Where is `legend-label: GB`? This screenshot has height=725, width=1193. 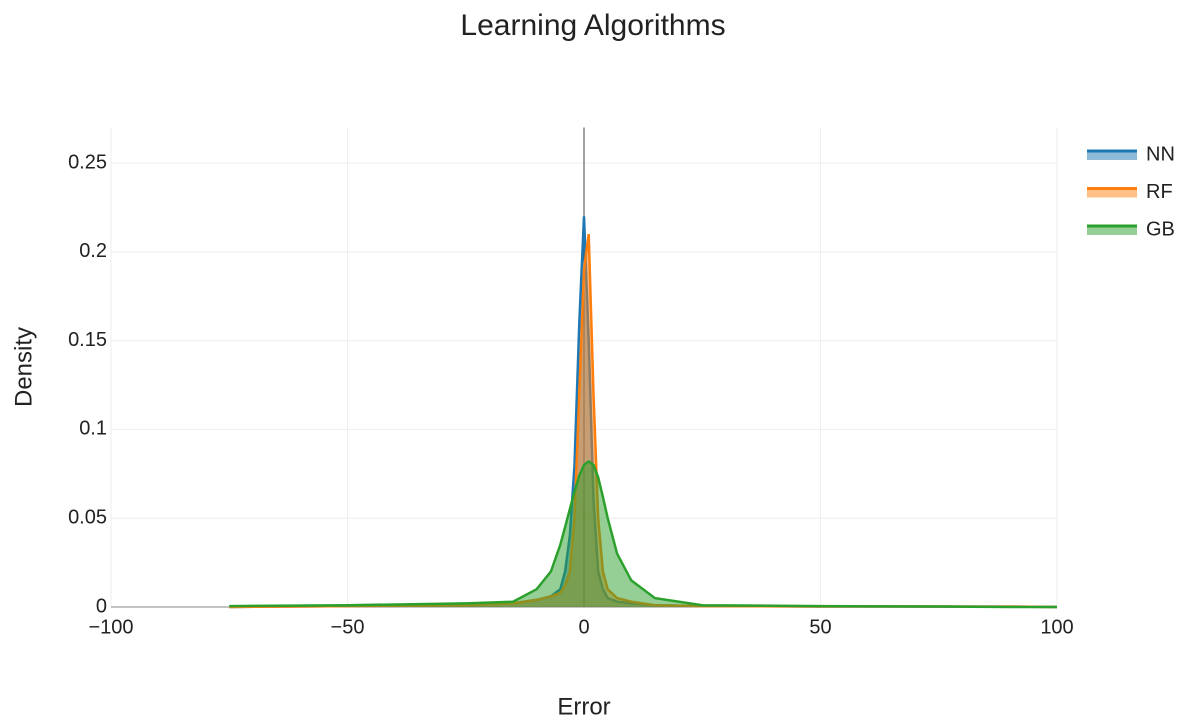 legend-label: GB is located at coordinates (1160, 229).